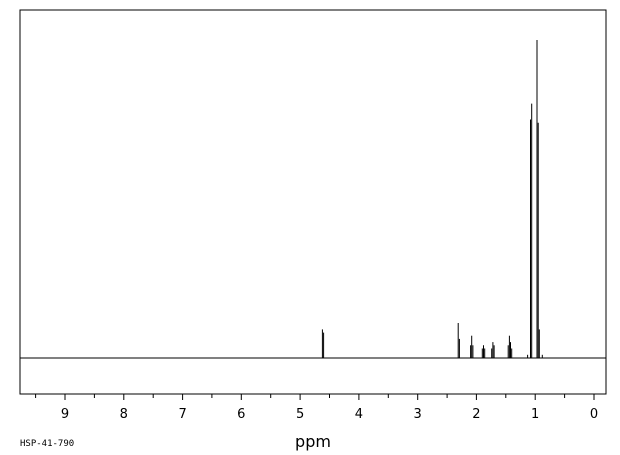  I want to click on spectrum-code-label: HSP-41-790, so click(47, 444).